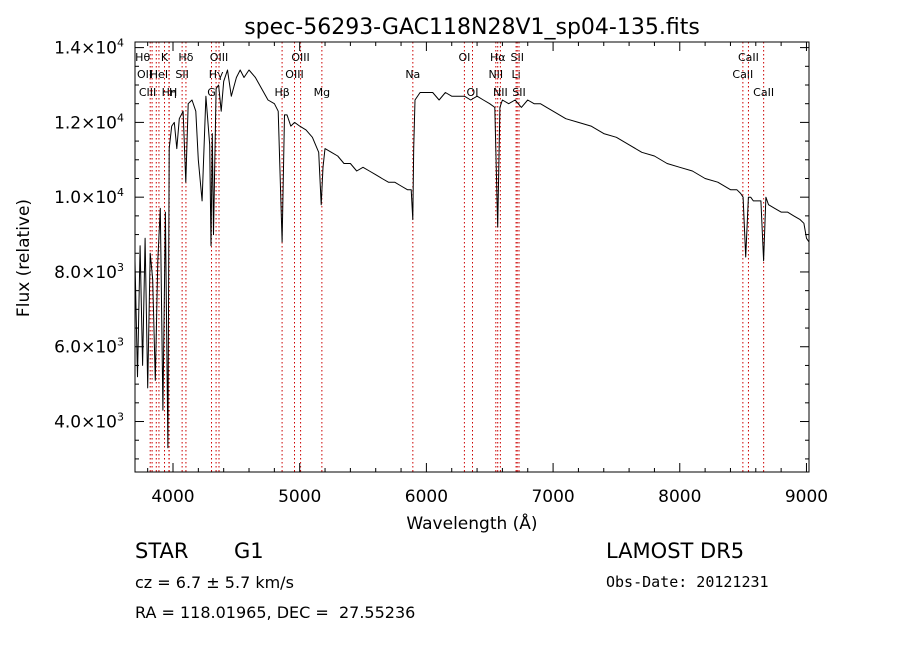 The height and width of the screenshot is (649, 900). I want to click on object-class: STAR, so click(162, 551).